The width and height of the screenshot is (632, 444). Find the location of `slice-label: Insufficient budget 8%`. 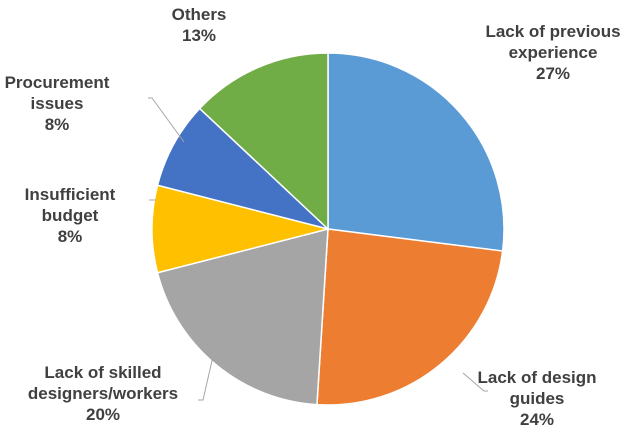

slice-label: Insufficient budget 8% is located at coordinates (70, 215).